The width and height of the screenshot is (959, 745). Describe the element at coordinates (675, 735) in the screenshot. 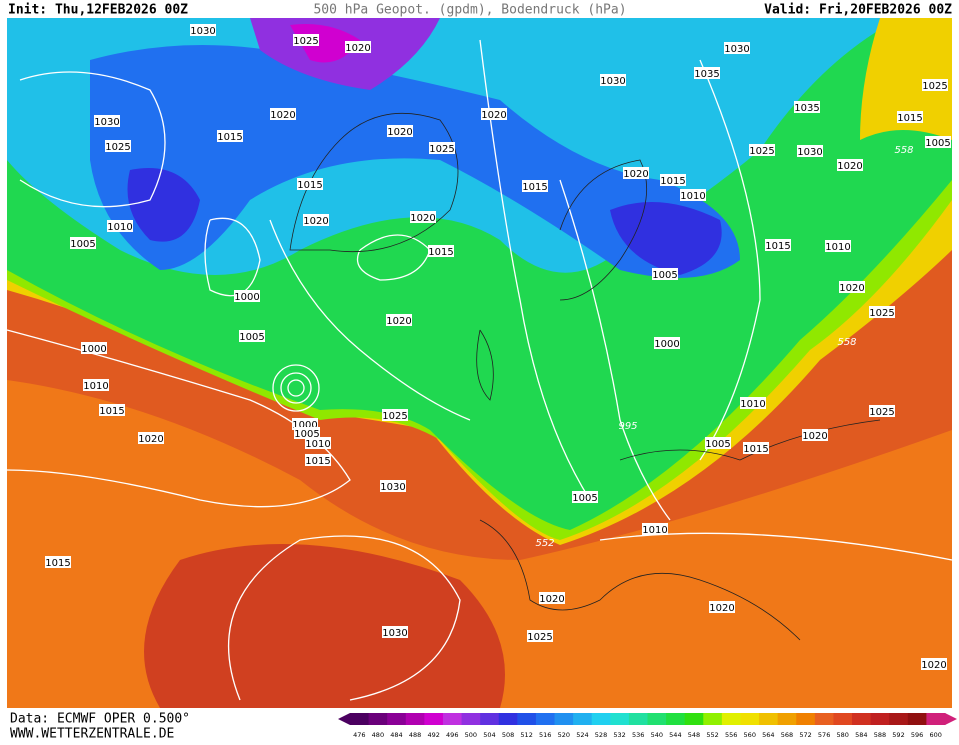

I see `colorbar-label: 544` at that location.